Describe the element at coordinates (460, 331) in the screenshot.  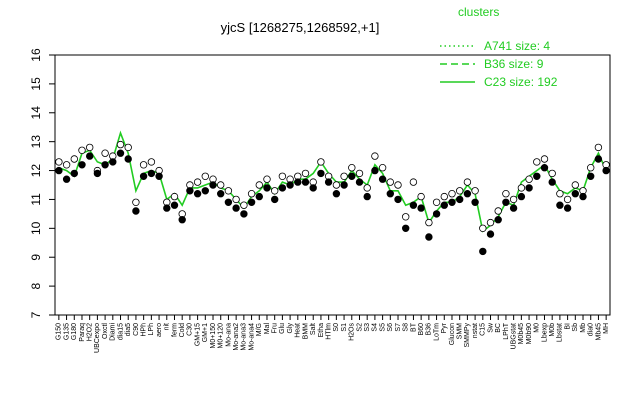
I see `x-tick-label: SMM` at that location.